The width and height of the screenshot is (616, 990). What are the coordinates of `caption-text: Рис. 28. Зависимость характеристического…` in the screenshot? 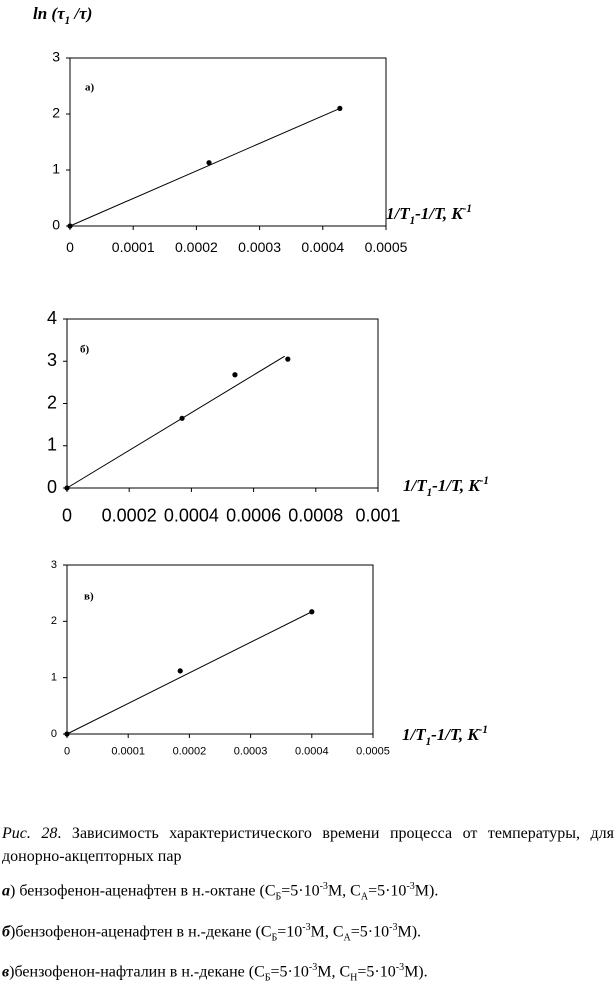 It's located at (308, 845).